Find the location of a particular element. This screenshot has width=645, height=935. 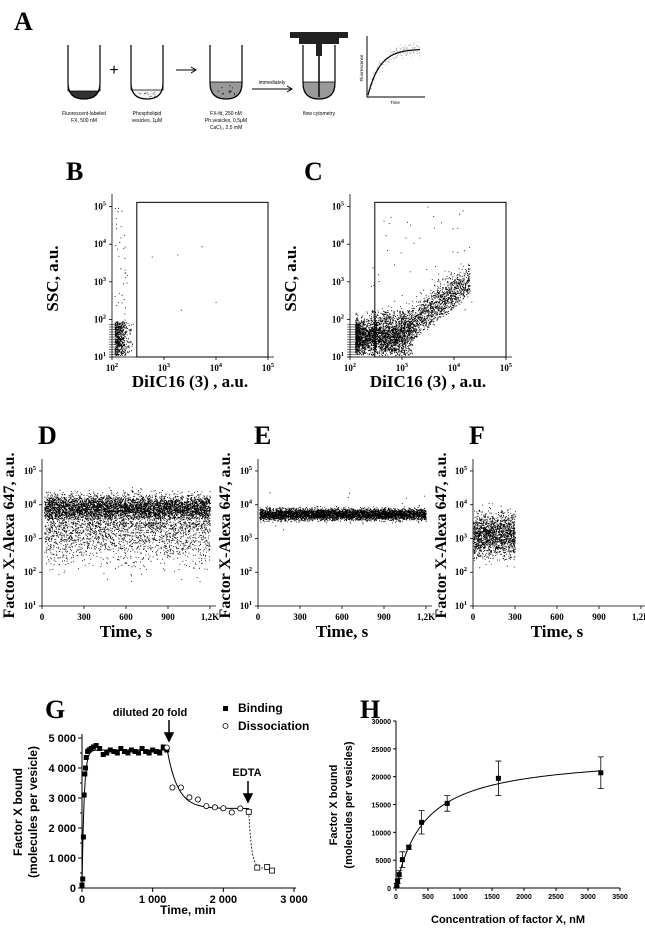

y-axis-label: Factor X bound is located at coordinates (334, 805).